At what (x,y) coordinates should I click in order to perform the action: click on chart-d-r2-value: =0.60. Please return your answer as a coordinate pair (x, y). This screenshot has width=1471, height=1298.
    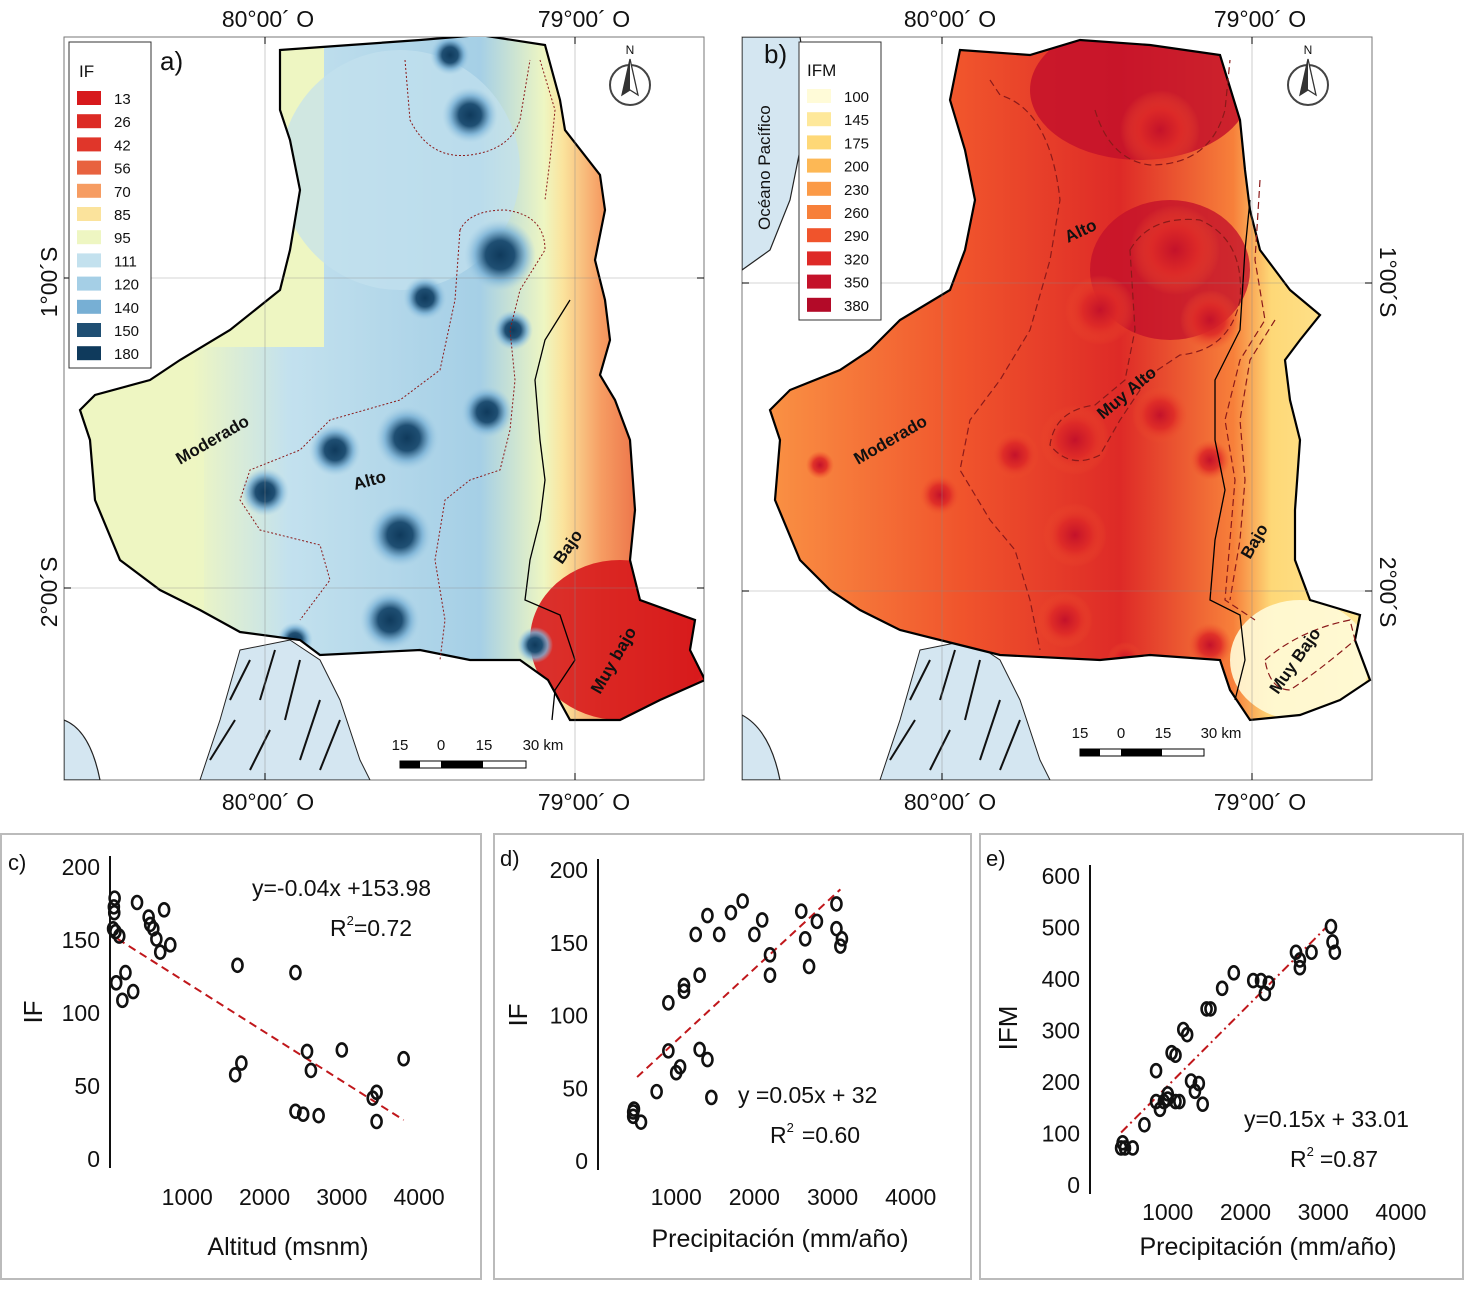
    Looking at the image, I should click on (831, 1135).